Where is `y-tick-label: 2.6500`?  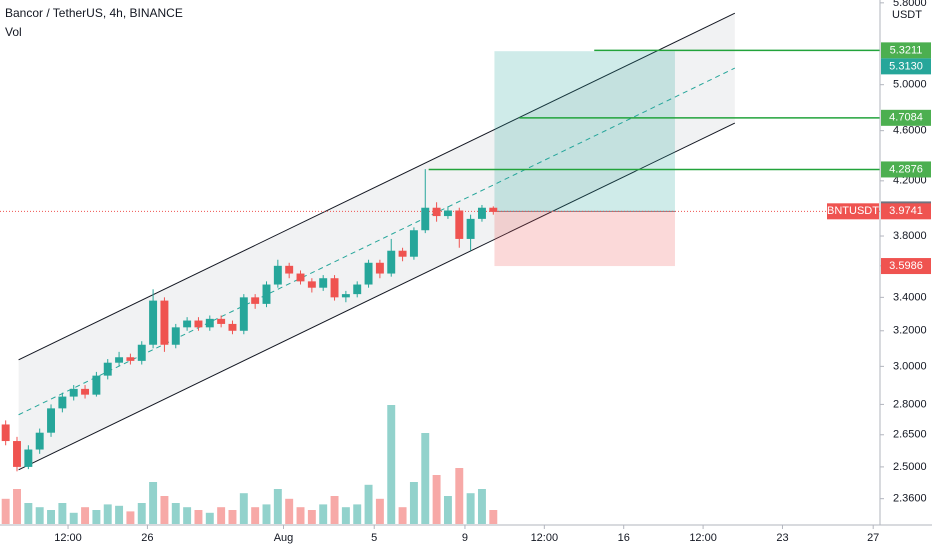 y-tick-label: 2.6500 is located at coordinates (910, 435).